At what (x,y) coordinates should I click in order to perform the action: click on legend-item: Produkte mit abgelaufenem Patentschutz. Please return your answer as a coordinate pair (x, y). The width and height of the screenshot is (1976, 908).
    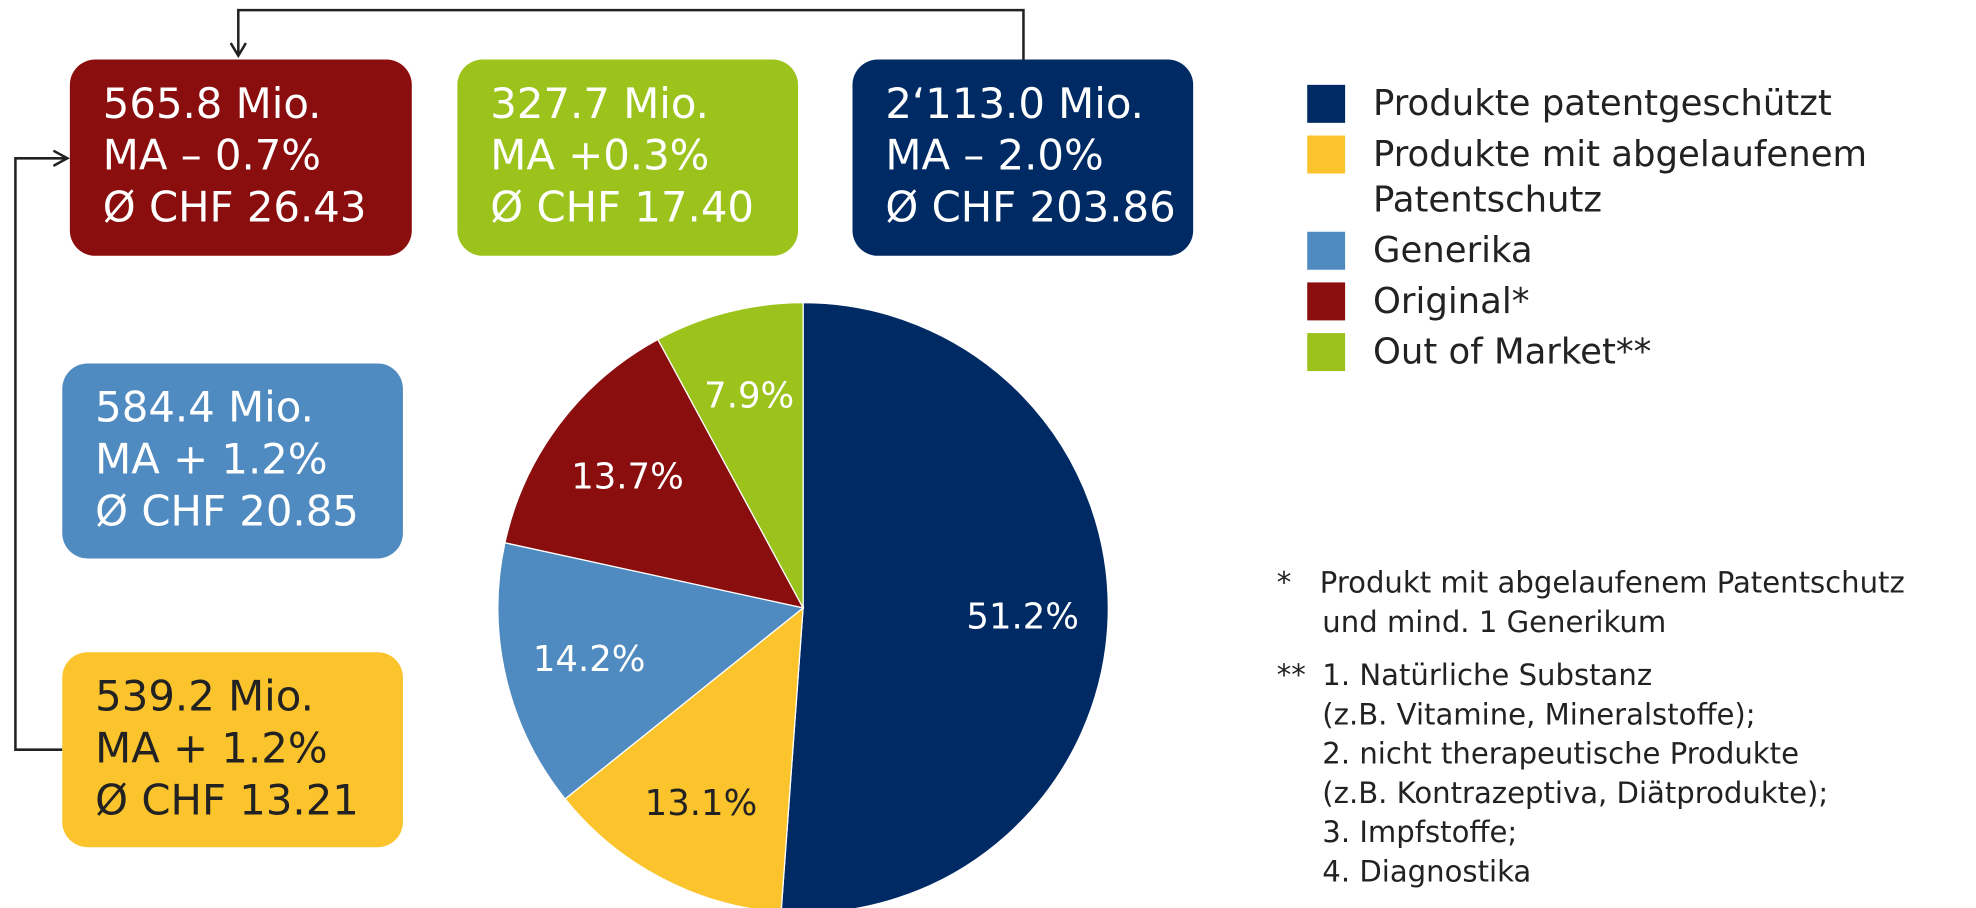
    Looking at the image, I should click on (1611, 177).